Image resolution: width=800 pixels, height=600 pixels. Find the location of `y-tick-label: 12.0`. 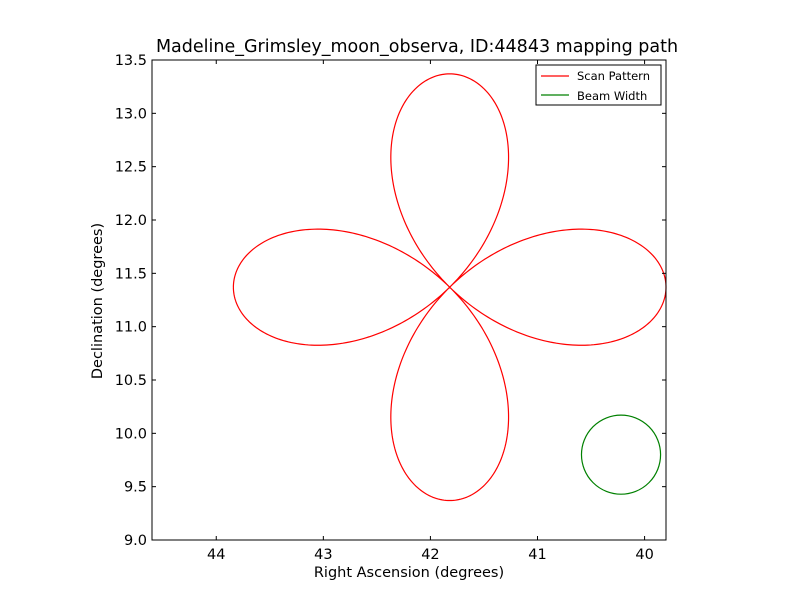

y-tick-label: 12.0 is located at coordinates (131, 221).